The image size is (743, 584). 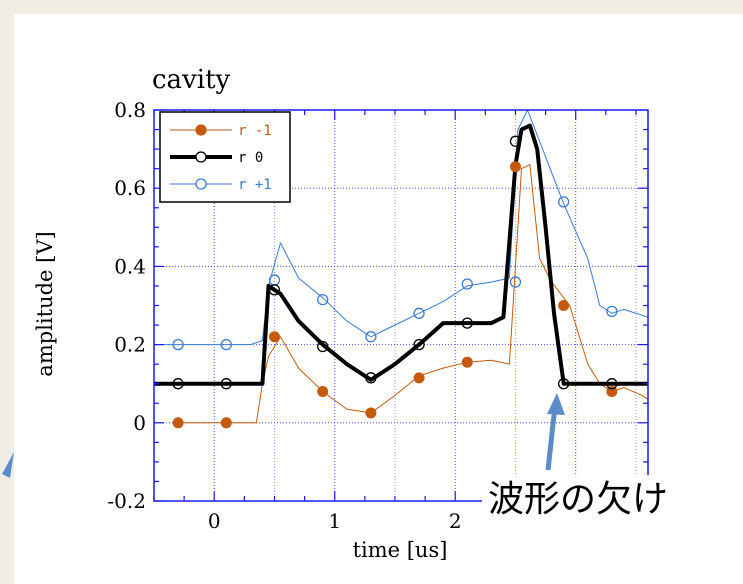 I want to click on legend-label: r +1, so click(x=255, y=185).